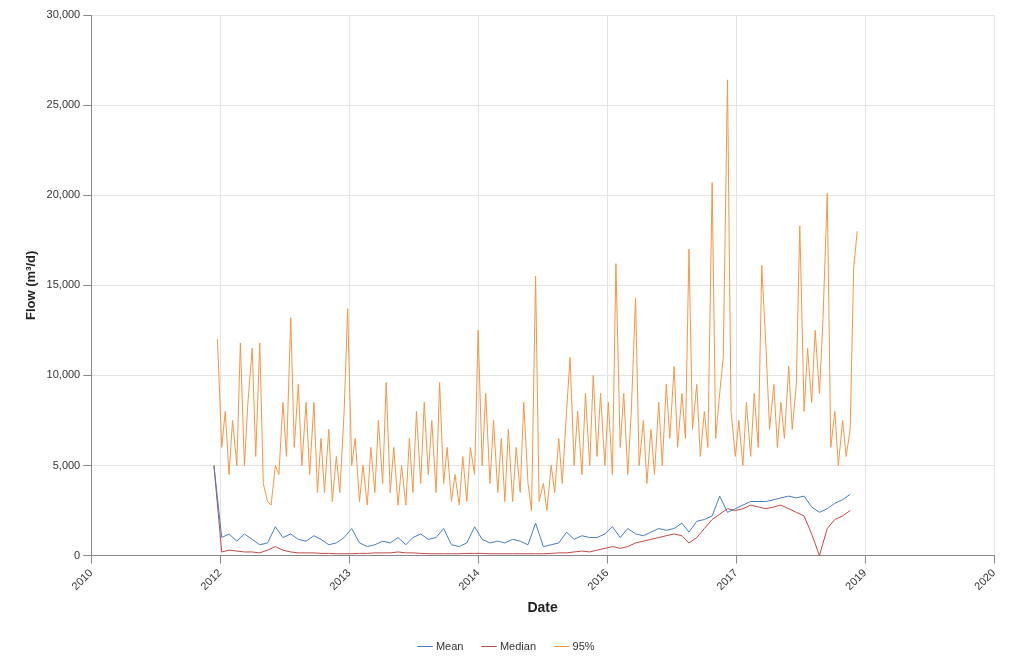 The width and height of the screenshot is (1014, 670). What do you see at coordinates (518, 645) in the screenshot?
I see `legend-label: Median` at bounding box center [518, 645].